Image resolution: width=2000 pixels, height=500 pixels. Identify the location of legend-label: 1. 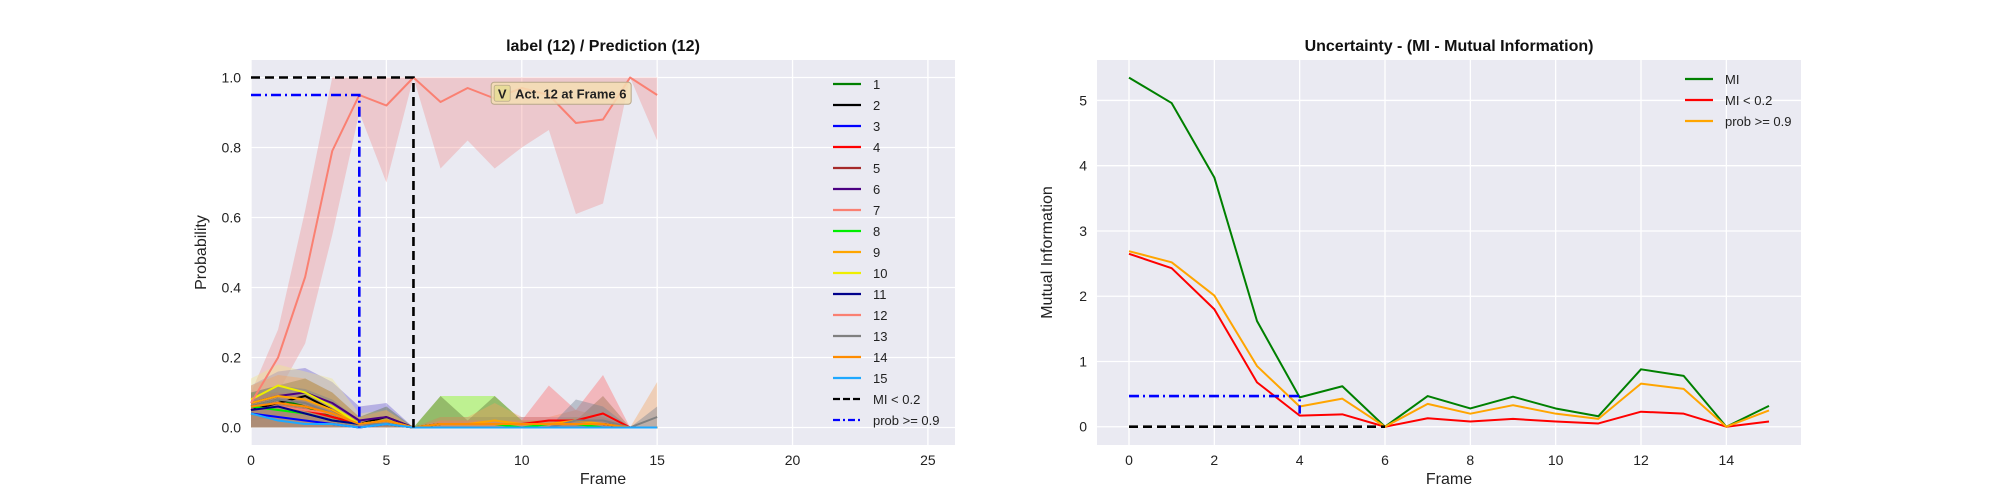
(876, 84).